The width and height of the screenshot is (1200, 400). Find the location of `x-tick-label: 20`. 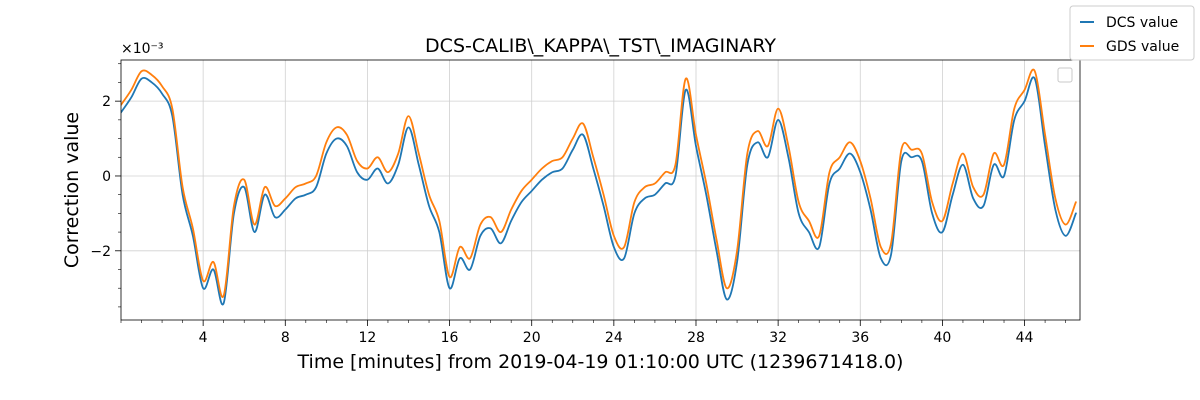

x-tick-label: 20 is located at coordinates (532, 338).